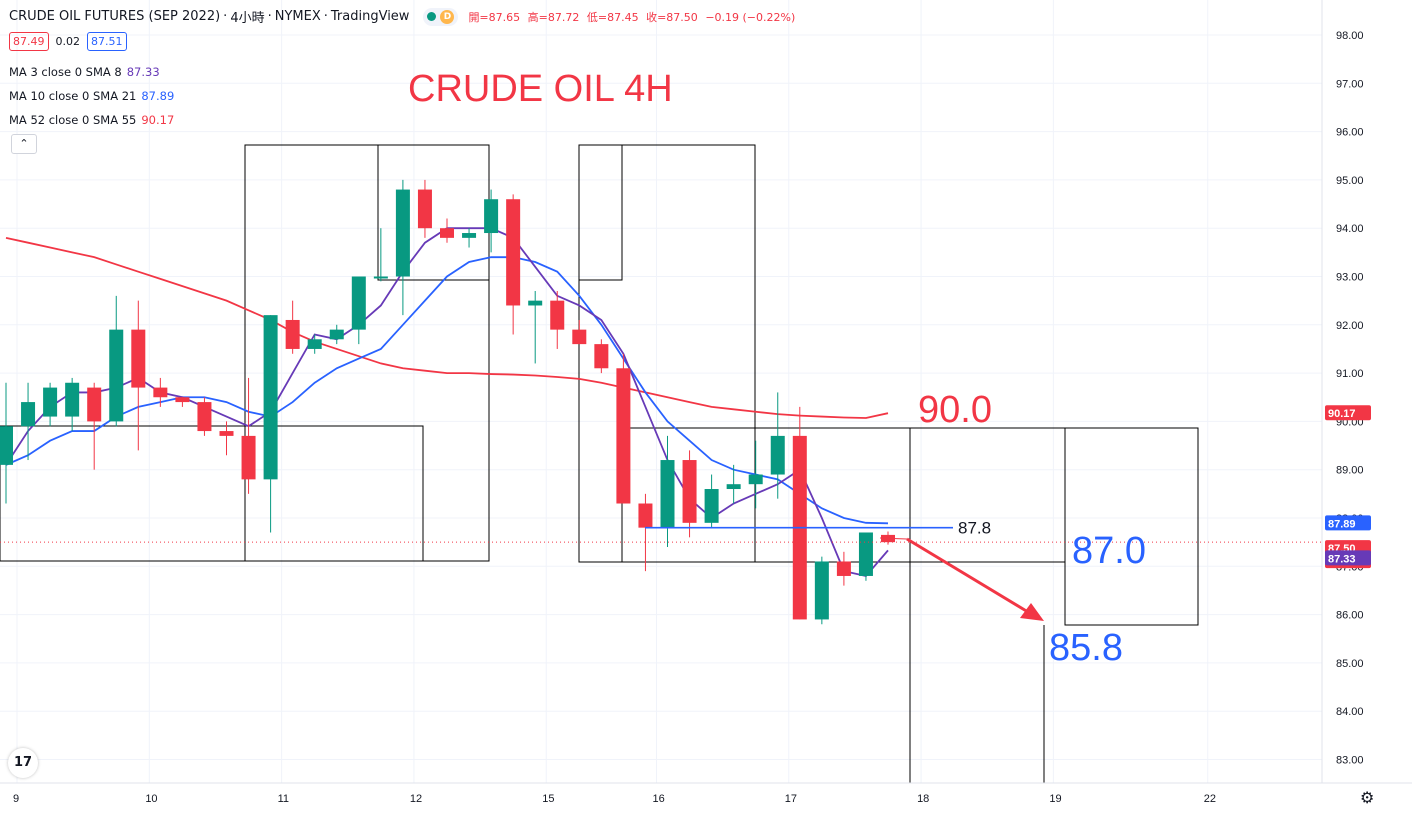 This screenshot has height=813, width=1412. Describe the element at coordinates (540, 89) in the screenshot. I see `chart-title: CRUDE OIL 4H` at that location.